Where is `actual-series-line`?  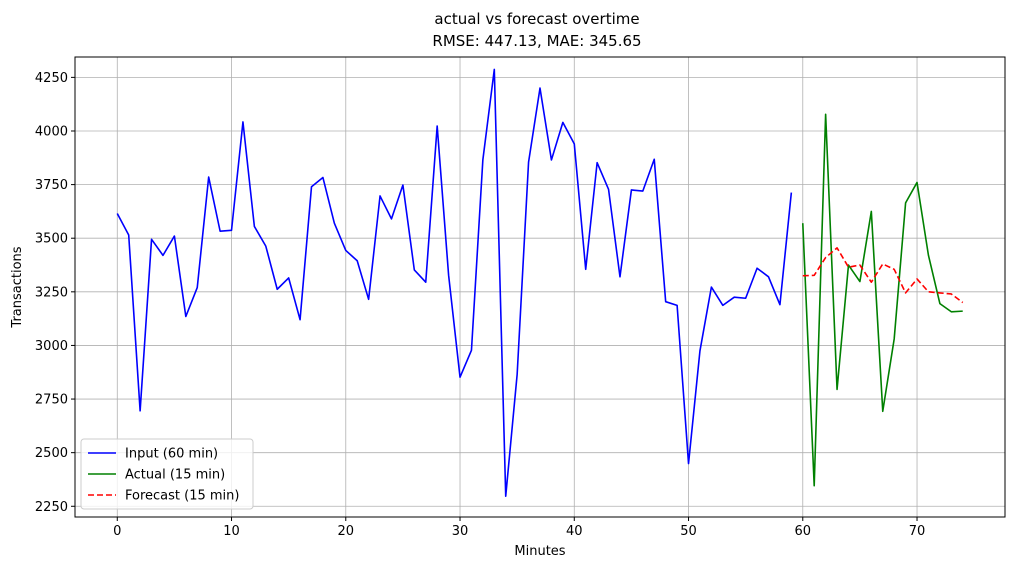 actual-series-line is located at coordinates (882, 300).